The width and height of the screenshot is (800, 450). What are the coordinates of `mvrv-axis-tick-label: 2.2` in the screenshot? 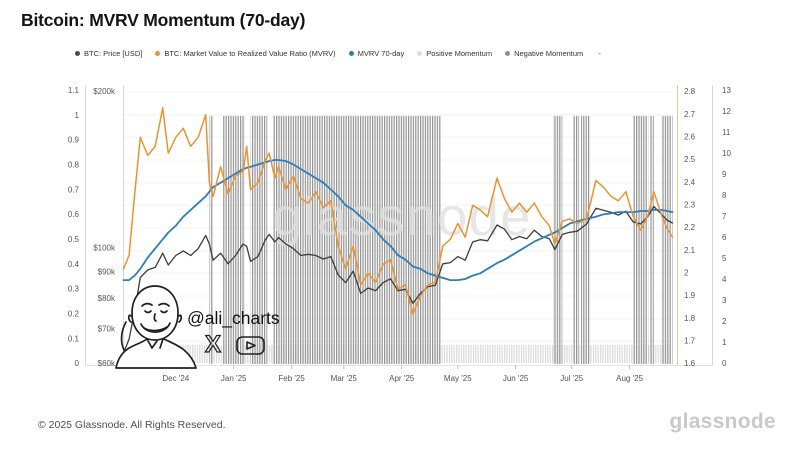 It's located at (690, 227).